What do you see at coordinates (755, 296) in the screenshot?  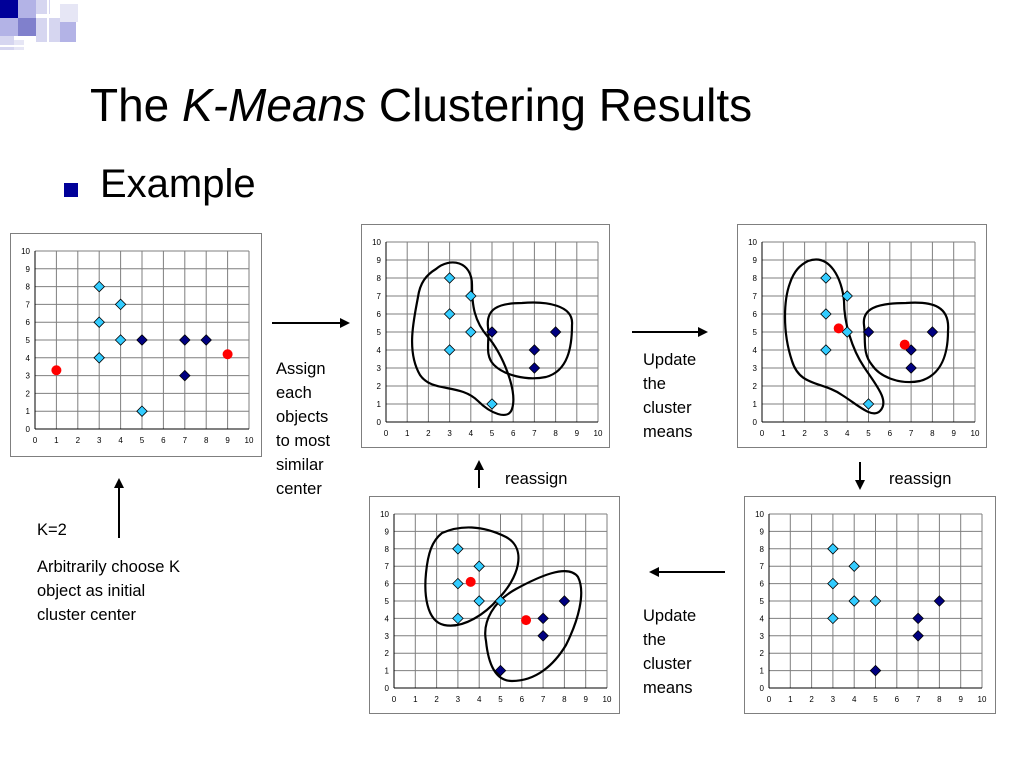 I see `y-tick-label: 7` at bounding box center [755, 296].